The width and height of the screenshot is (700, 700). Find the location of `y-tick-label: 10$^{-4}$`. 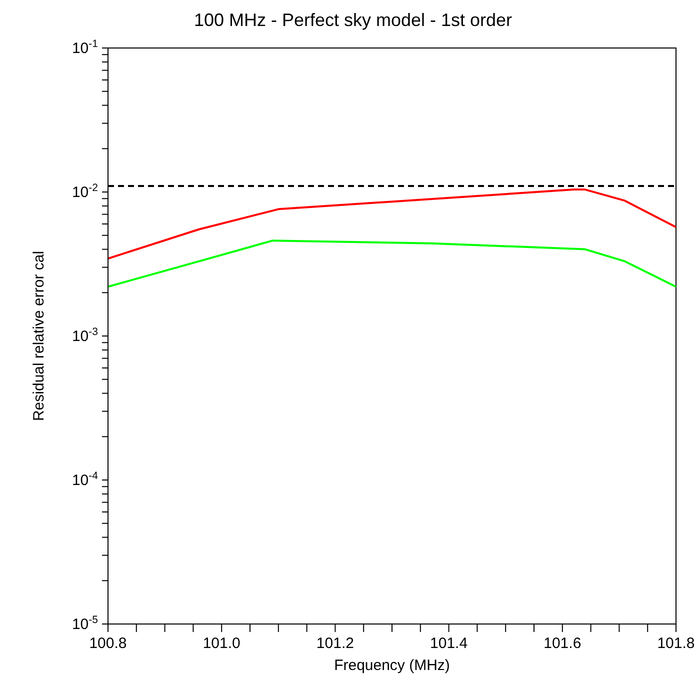

y-tick-label: 10$^{-4}$ is located at coordinates (85, 479).